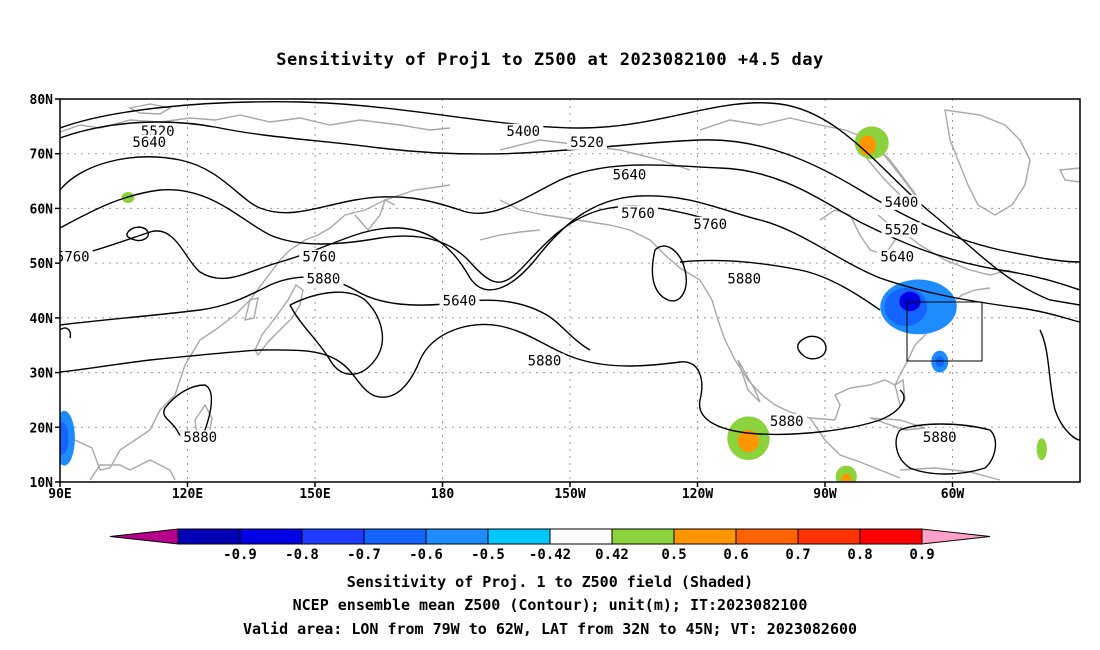 This screenshot has height=650, width=1100. Describe the element at coordinates (110, 472) in the screenshot. I see `coastline-china-sea` at that location.